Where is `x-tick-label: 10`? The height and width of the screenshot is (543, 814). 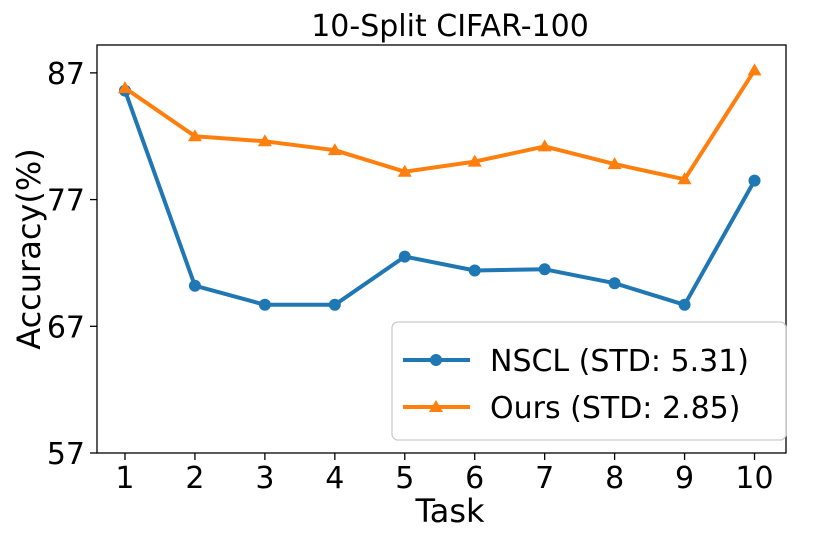 x-tick-label: 10 is located at coordinates (754, 478).